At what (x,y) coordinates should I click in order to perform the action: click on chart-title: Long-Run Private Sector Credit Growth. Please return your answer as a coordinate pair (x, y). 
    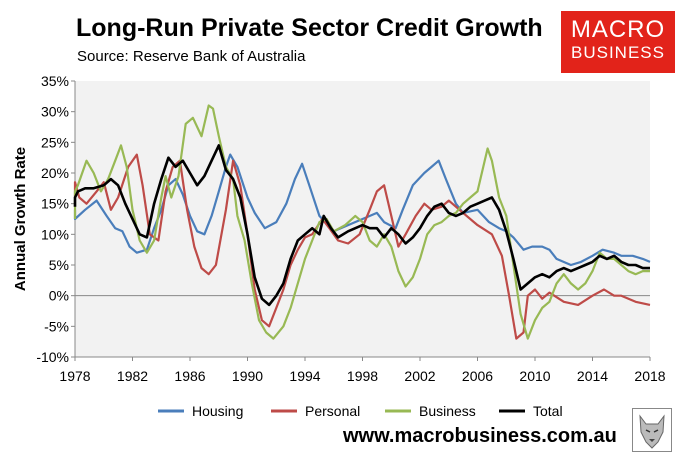
    Looking at the image, I should click on (309, 28).